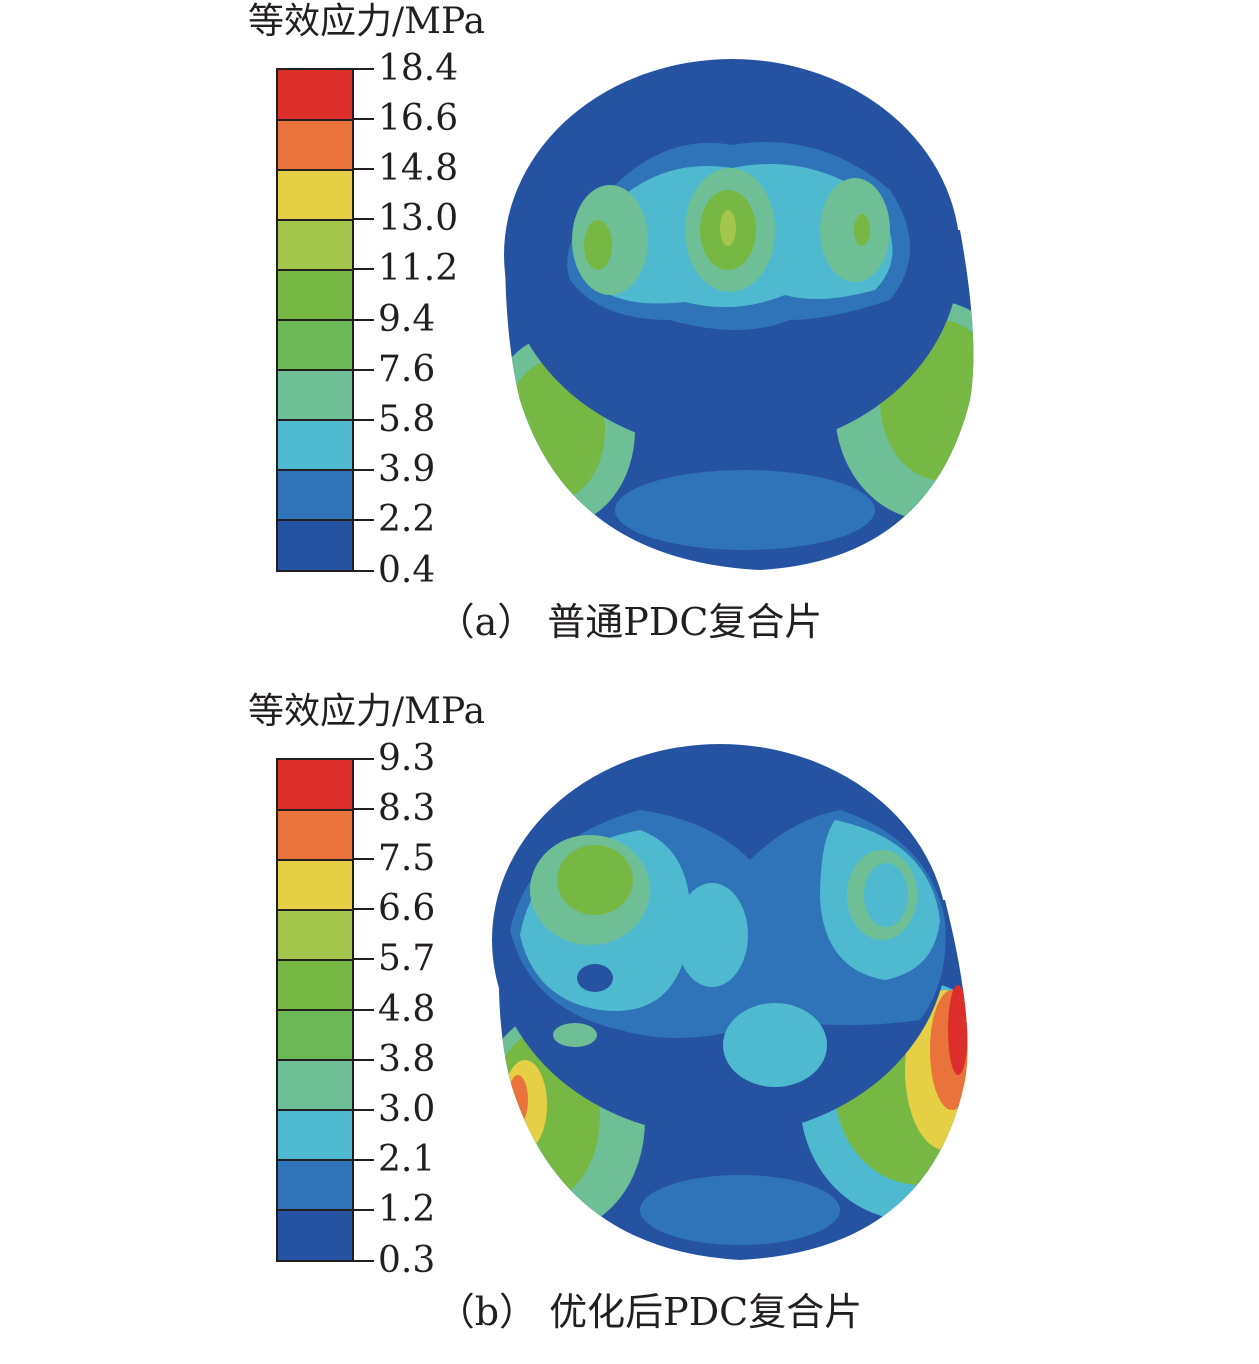  What do you see at coordinates (407, 1159) in the screenshot?
I see `colorbar-tick-label: 2.1` at bounding box center [407, 1159].